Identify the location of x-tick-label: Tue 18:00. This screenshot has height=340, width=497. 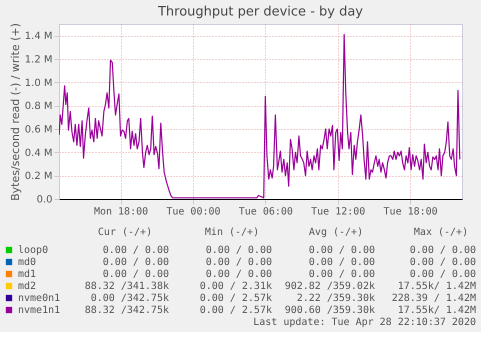
(411, 212).